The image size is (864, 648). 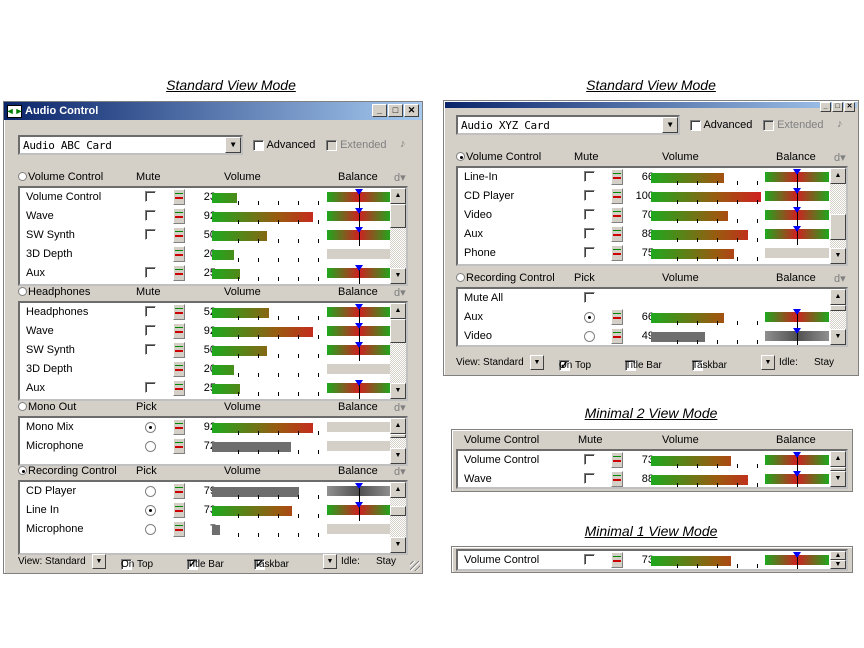 I want to click on device-select: Audio XYZ Card ▼, so click(x=568, y=125).